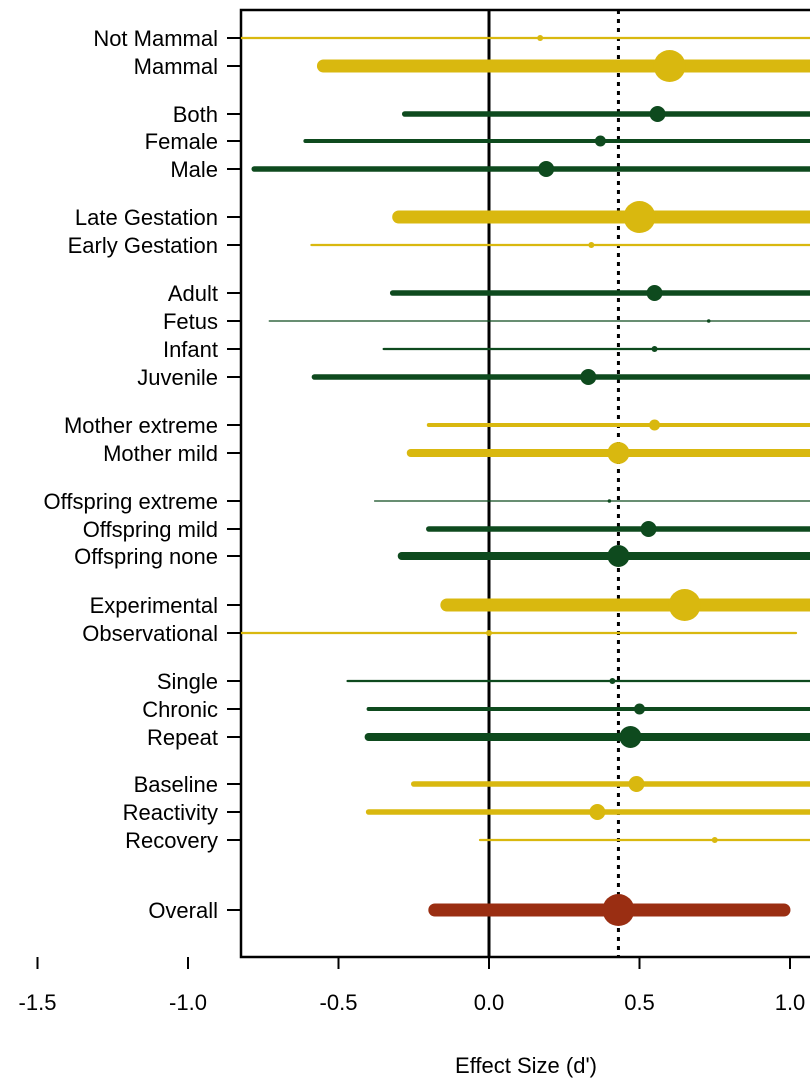 This screenshot has width=810, height=1080. I want to click on row-label: Overall, so click(183, 910).